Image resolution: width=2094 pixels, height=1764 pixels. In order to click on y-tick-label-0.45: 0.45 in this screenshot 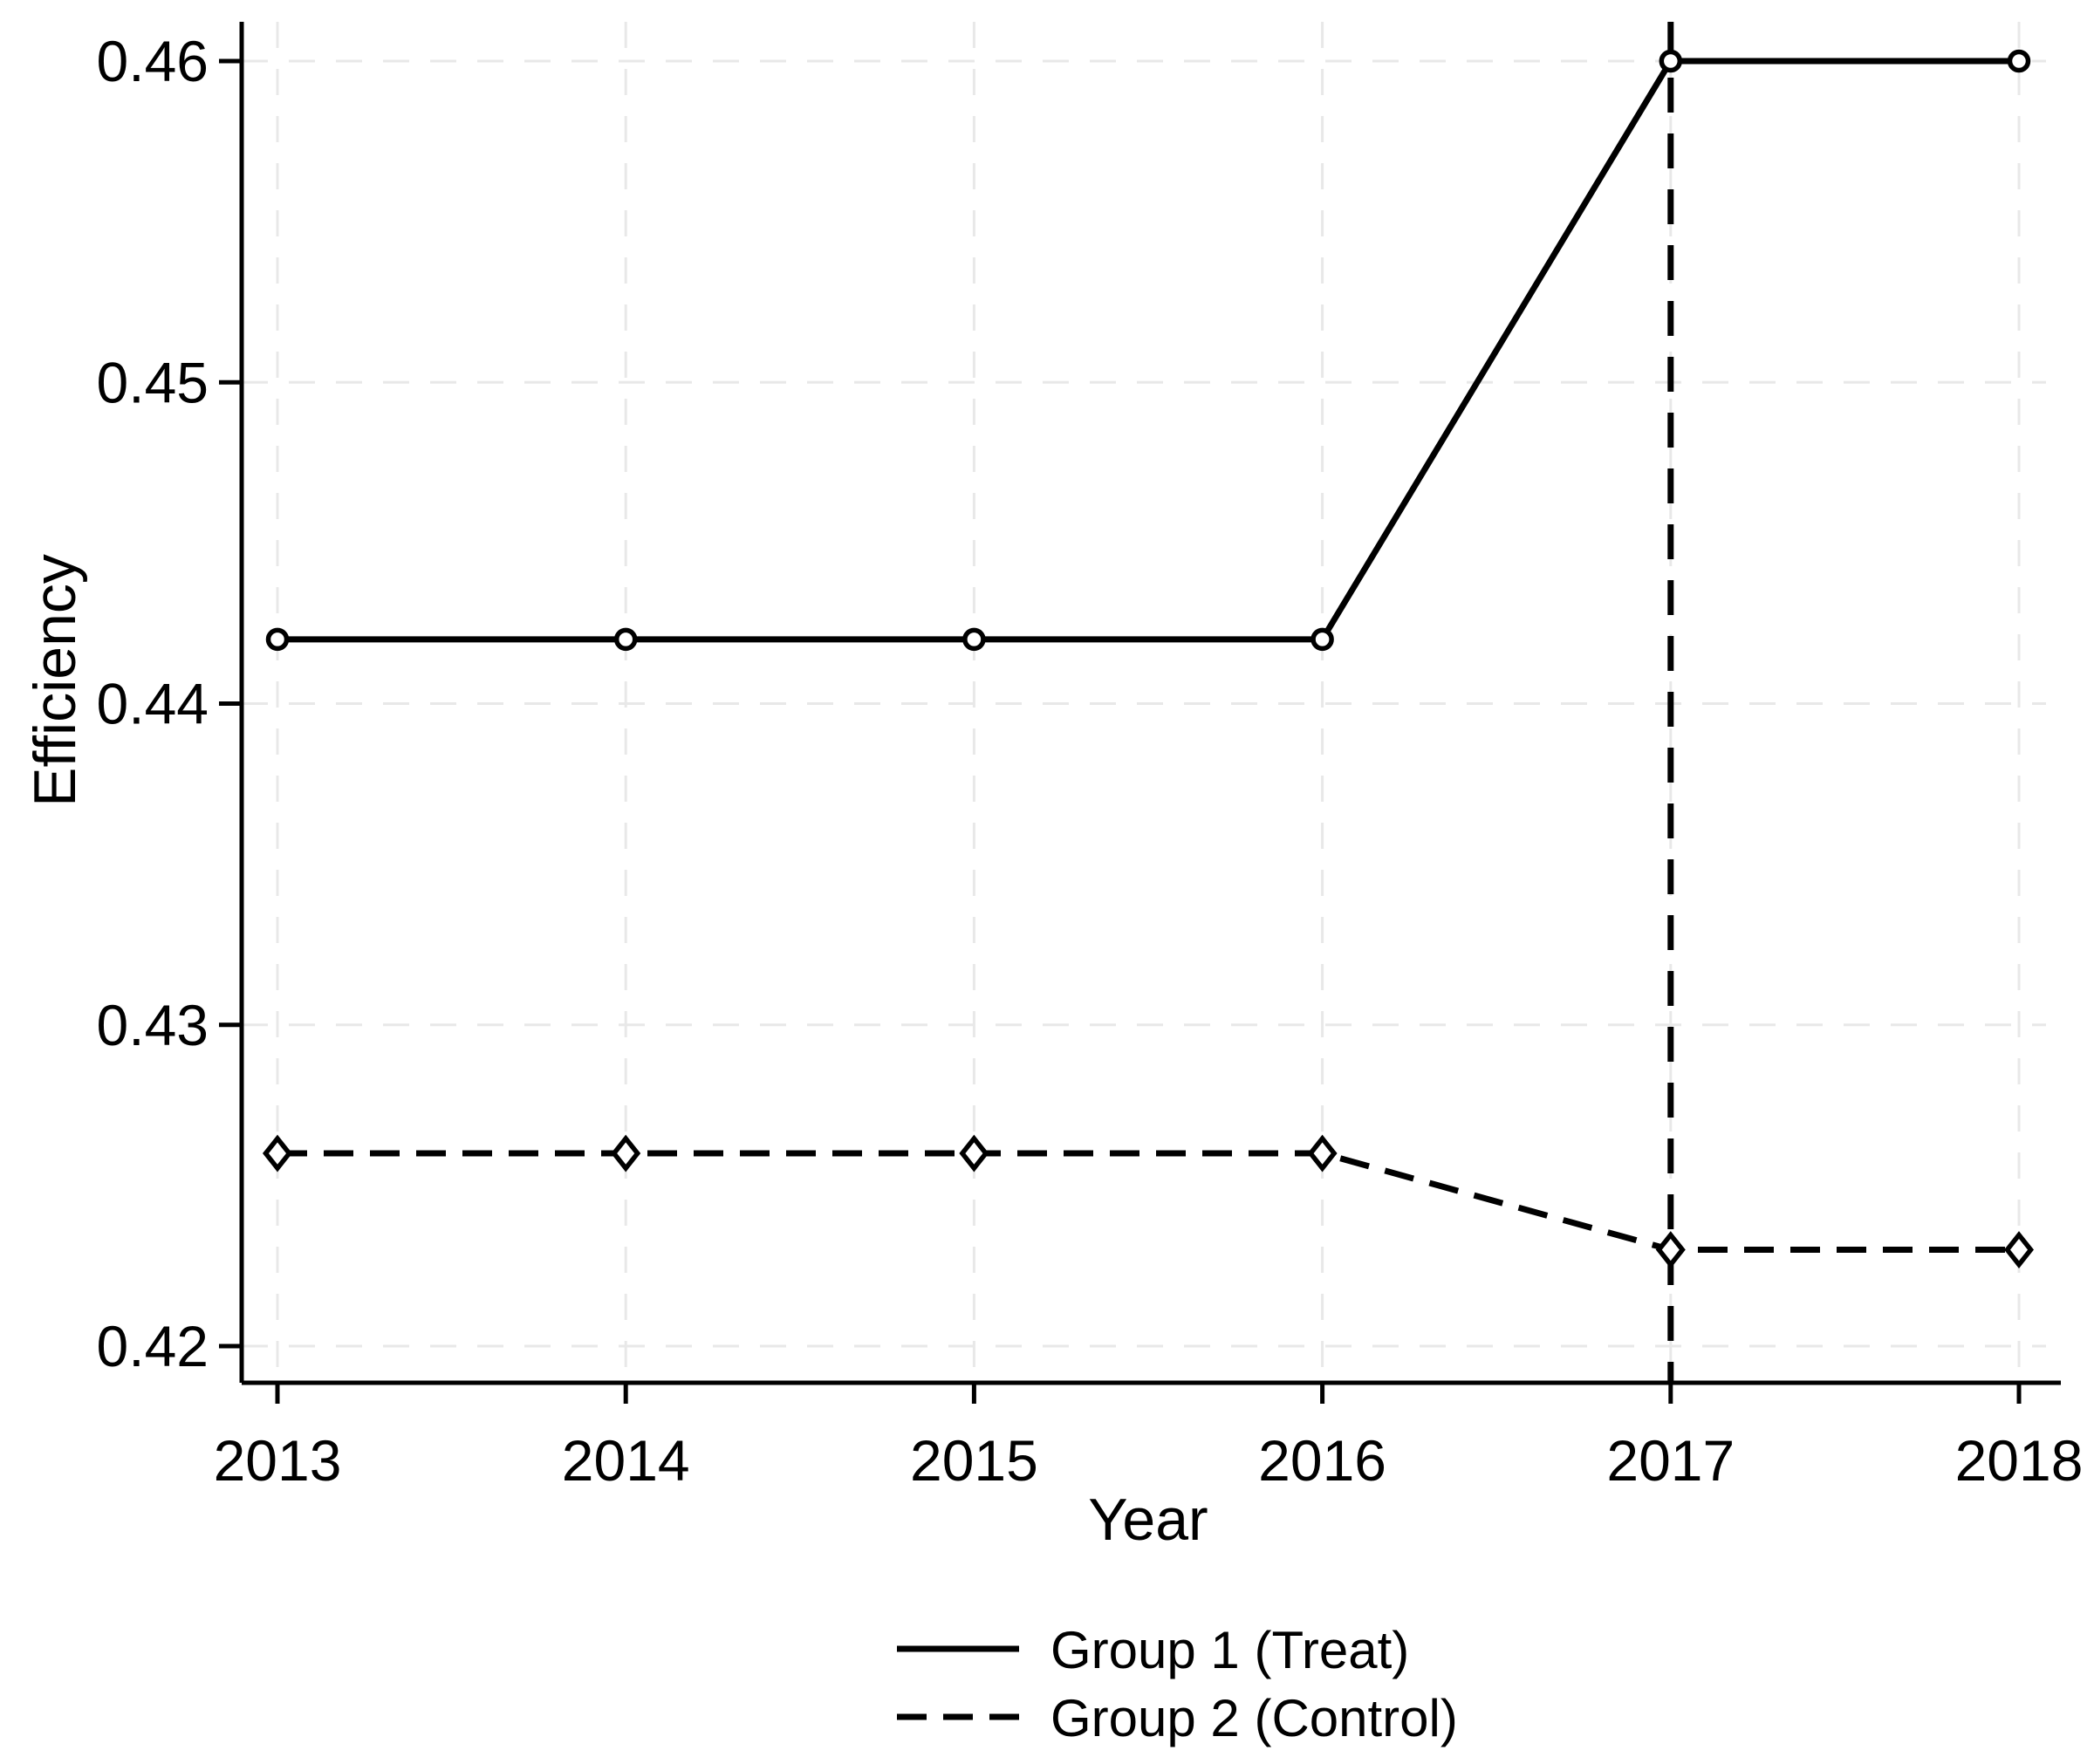, I will do `click(153, 382)`.